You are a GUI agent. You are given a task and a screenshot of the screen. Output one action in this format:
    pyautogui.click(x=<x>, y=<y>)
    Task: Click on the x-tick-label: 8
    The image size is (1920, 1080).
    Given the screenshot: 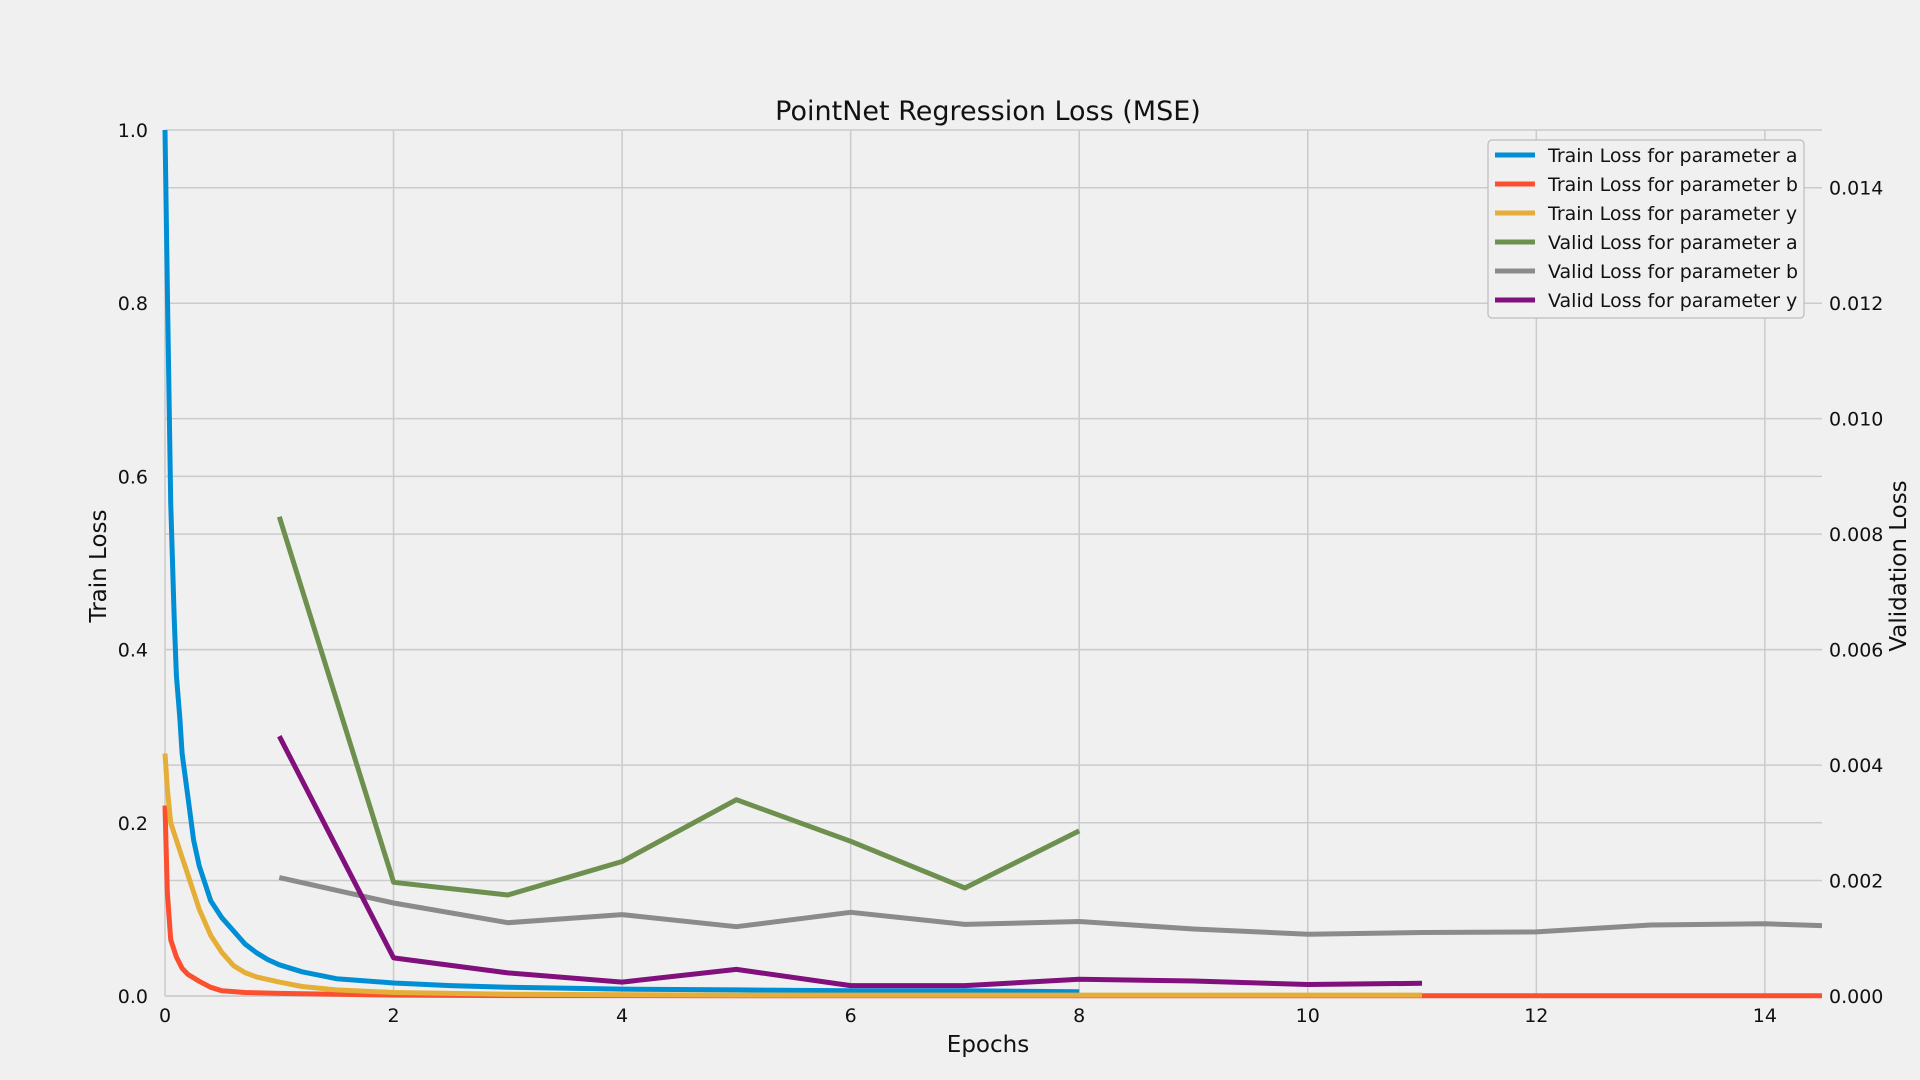 What is the action you would take?
    pyautogui.click(x=1079, y=1016)
    